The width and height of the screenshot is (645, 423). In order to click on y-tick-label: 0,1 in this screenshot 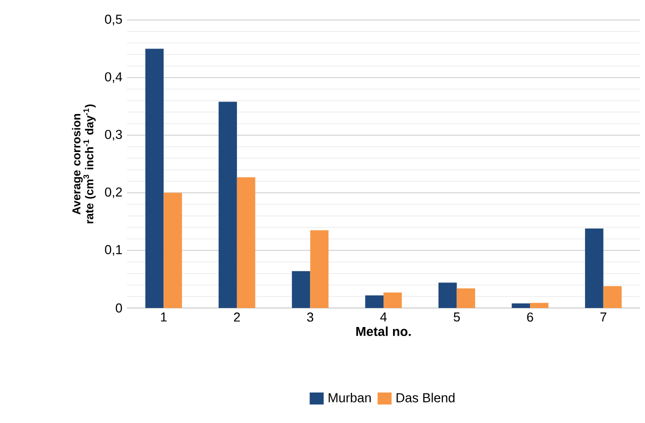, I will do `click(113, 250)`.